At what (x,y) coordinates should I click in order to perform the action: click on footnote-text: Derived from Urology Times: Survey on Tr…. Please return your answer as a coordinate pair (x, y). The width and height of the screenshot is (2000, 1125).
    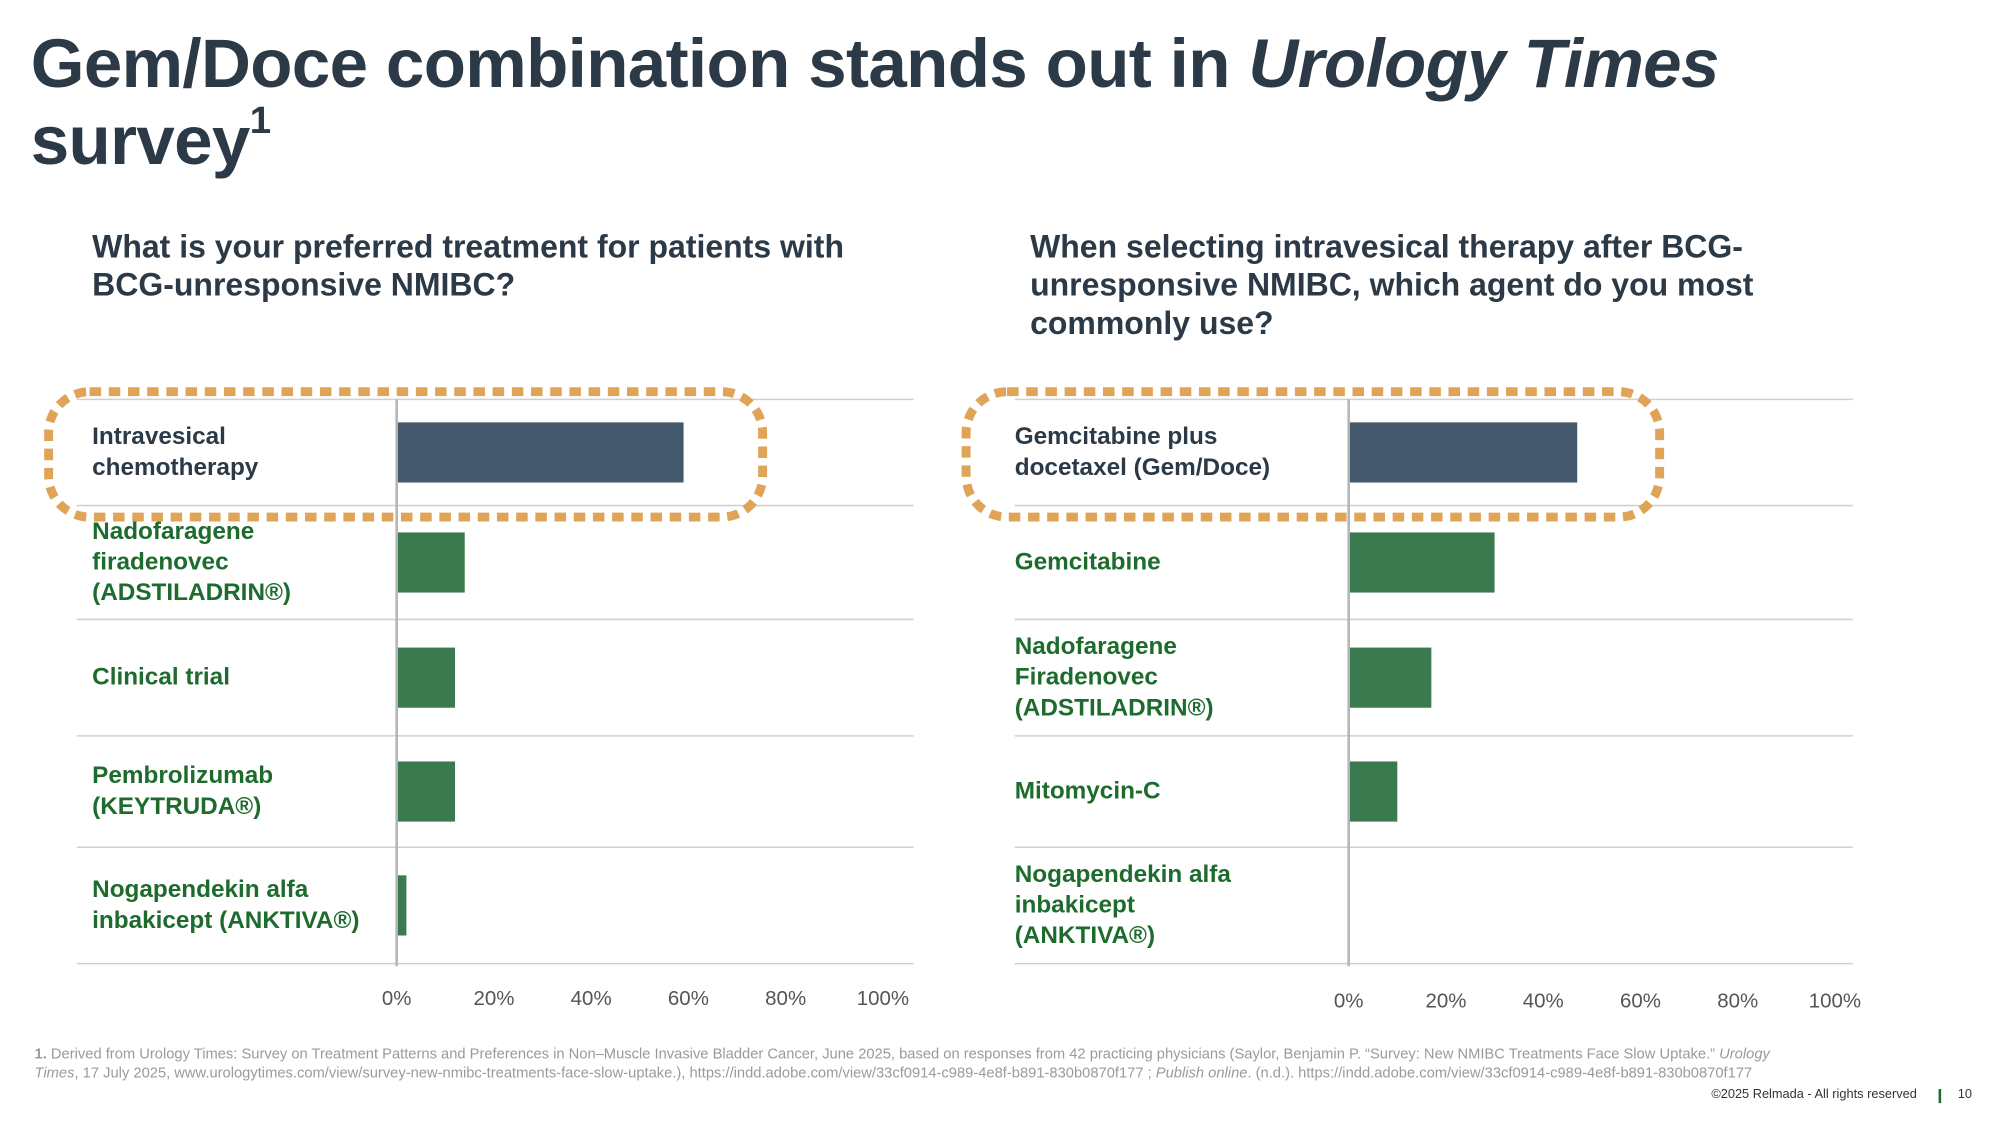
    Looking at the image, I should click on (885, 1054).